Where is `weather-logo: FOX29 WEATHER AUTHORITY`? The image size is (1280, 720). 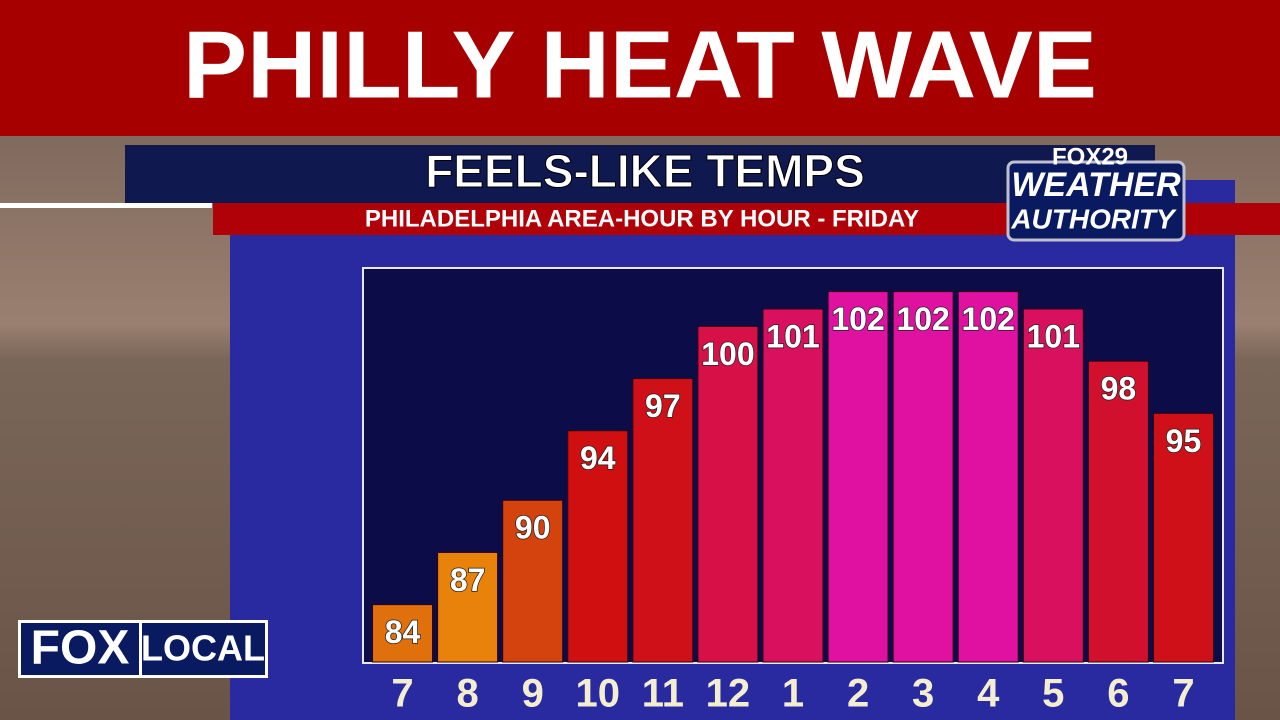 weather-logo: FOX29 WEATHER AUTHORITY is located at coordinates (1096, 192).